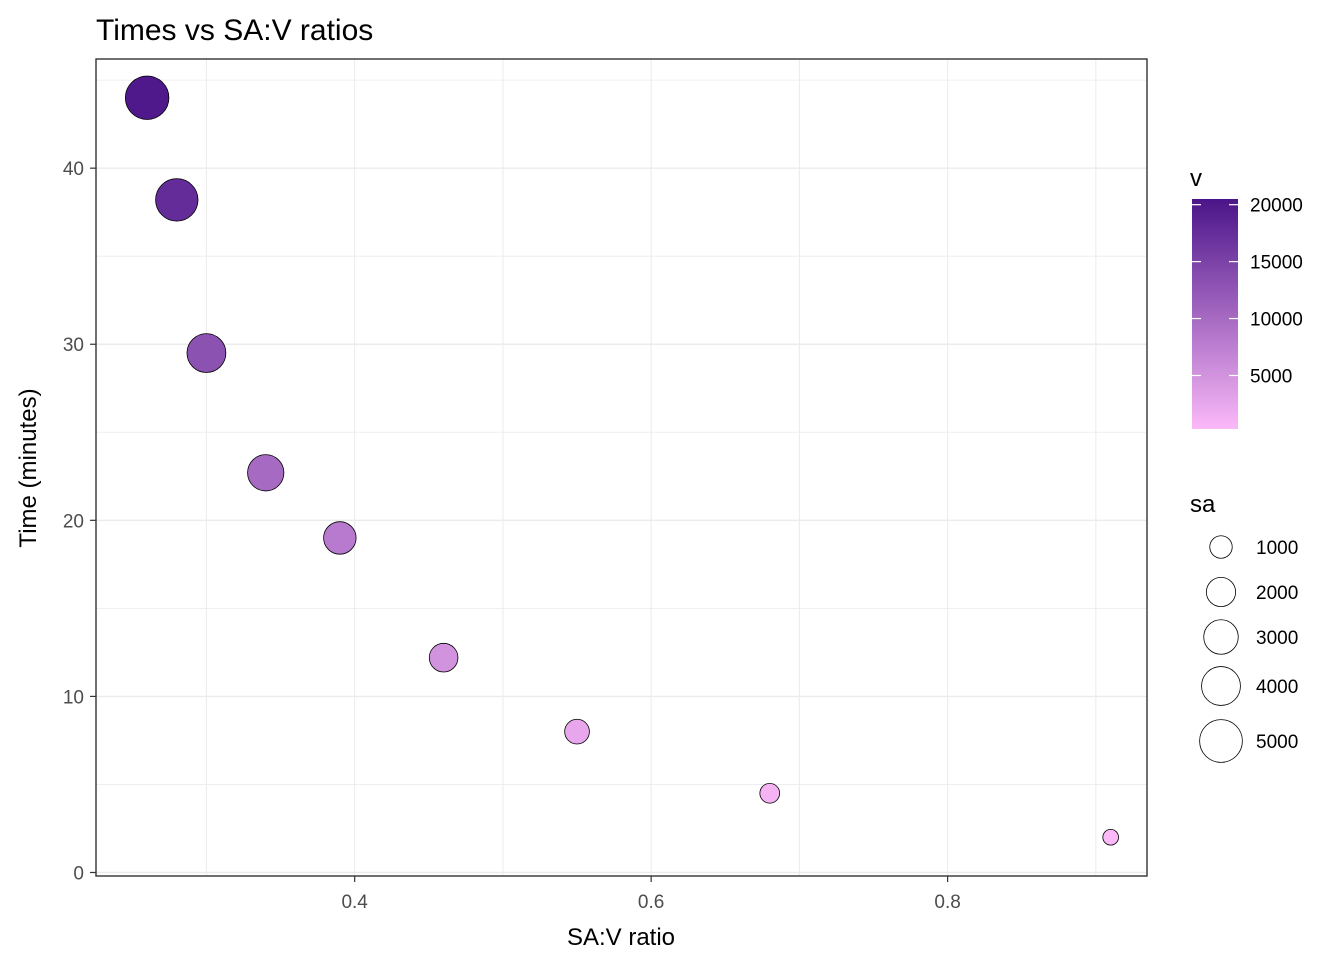 This screenshot has width=1344, height=960. I want to click on x-axis: 0.4 0.6 0.8, so click(651, 894).